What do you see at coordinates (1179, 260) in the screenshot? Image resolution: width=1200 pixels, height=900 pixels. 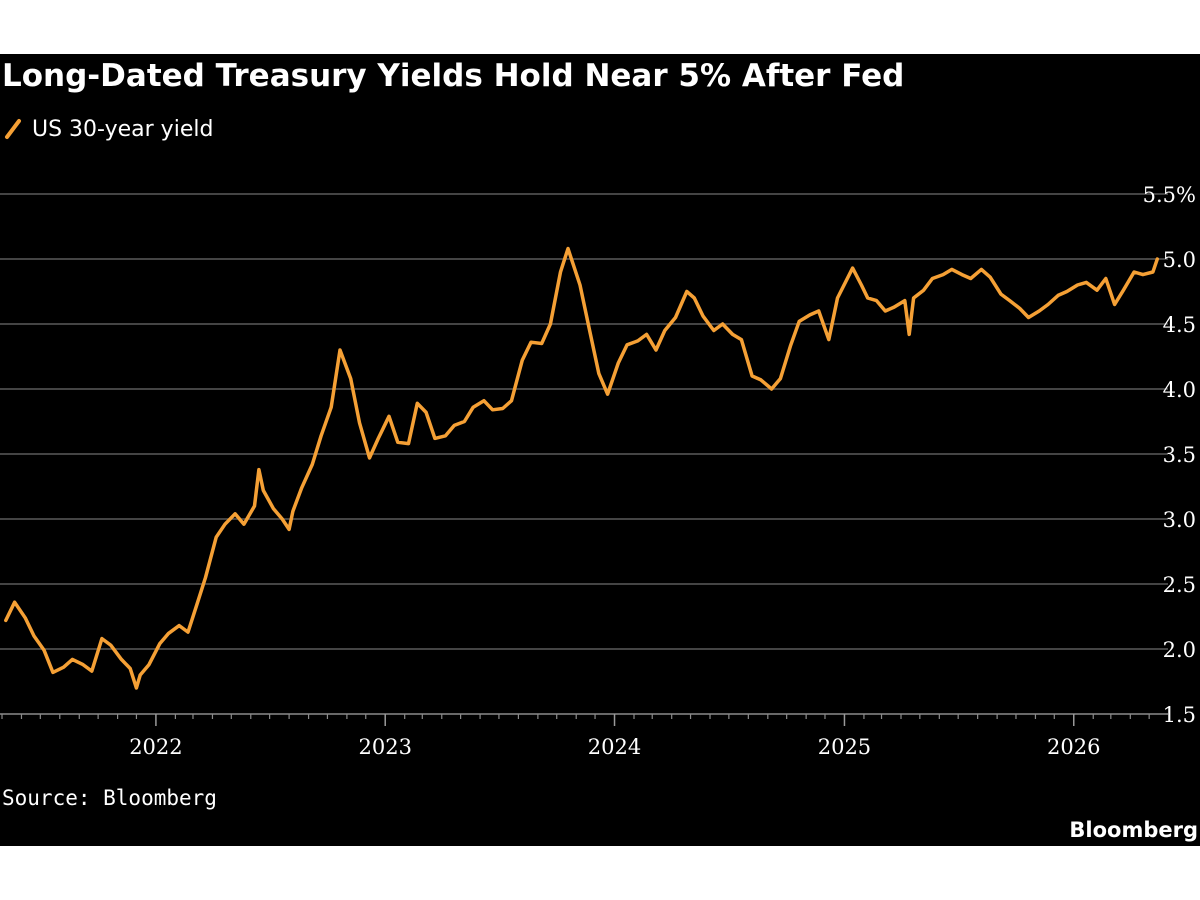 I see `y-tick-label: 5.0` at bounding box center [1179, 260].